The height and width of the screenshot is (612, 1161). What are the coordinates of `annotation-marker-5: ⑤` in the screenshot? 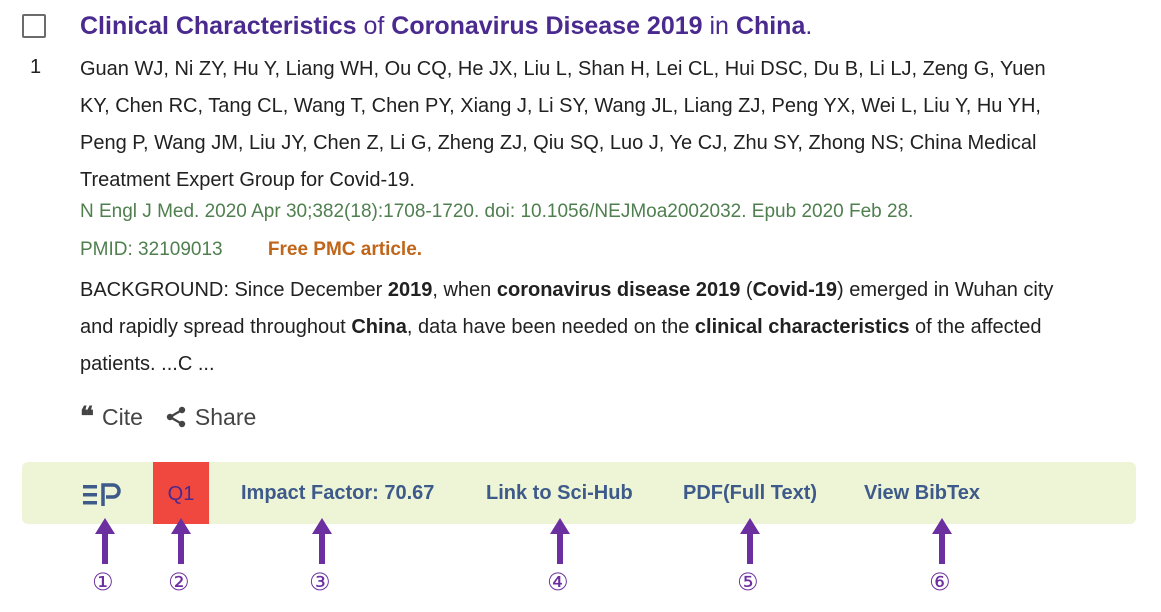 It's located at (748, 582).